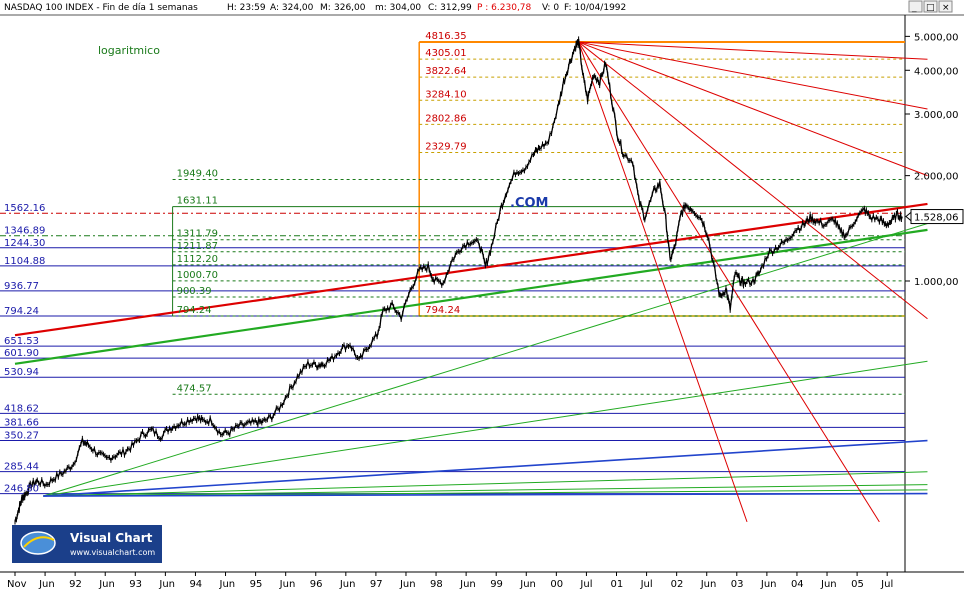 This screenshot has width=964, height=591. I want to click on x-tick-label-29: Jul, so click(886, 584).